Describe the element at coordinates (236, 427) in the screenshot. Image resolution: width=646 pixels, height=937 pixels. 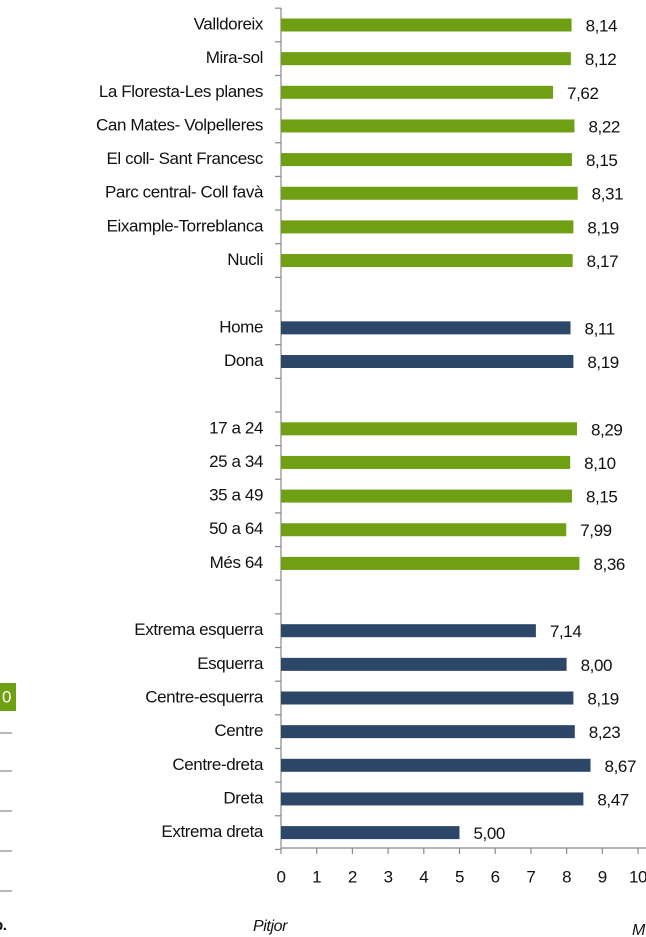
I see `y-tick-label: 17 a 24` at that location.